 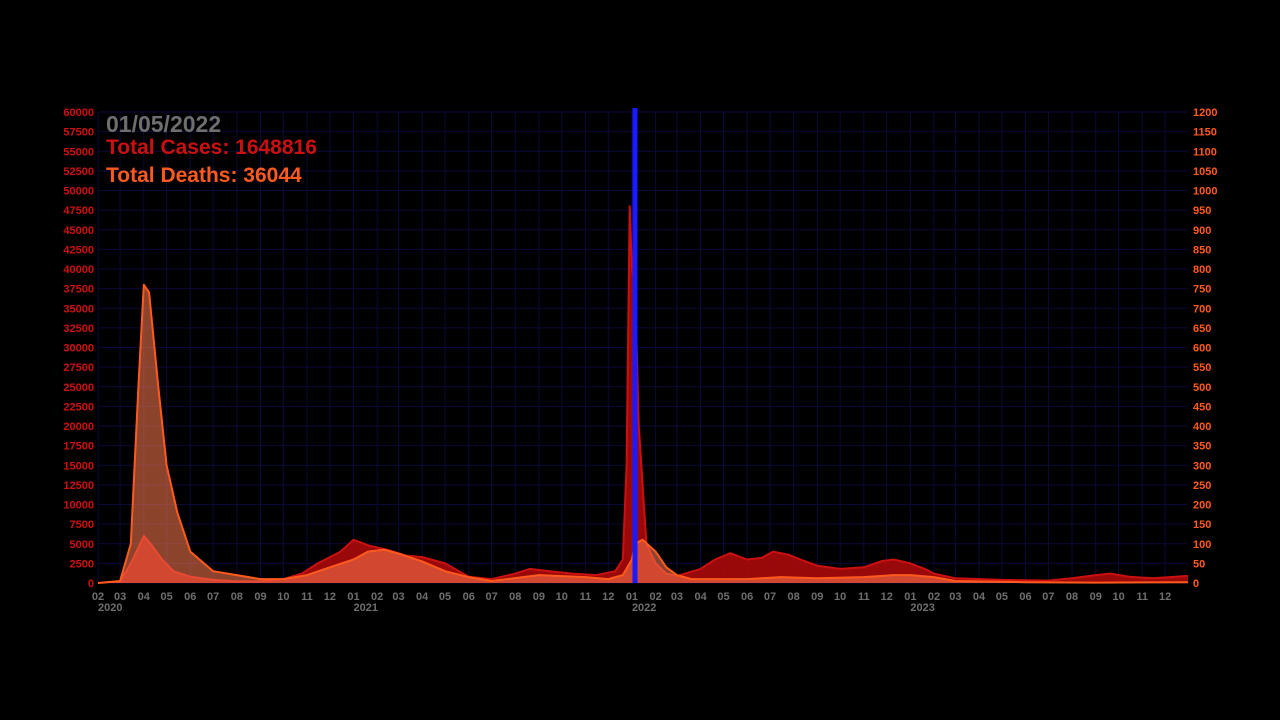 I want to click on right-tick-label: 600, so click(x=1202, y=349).